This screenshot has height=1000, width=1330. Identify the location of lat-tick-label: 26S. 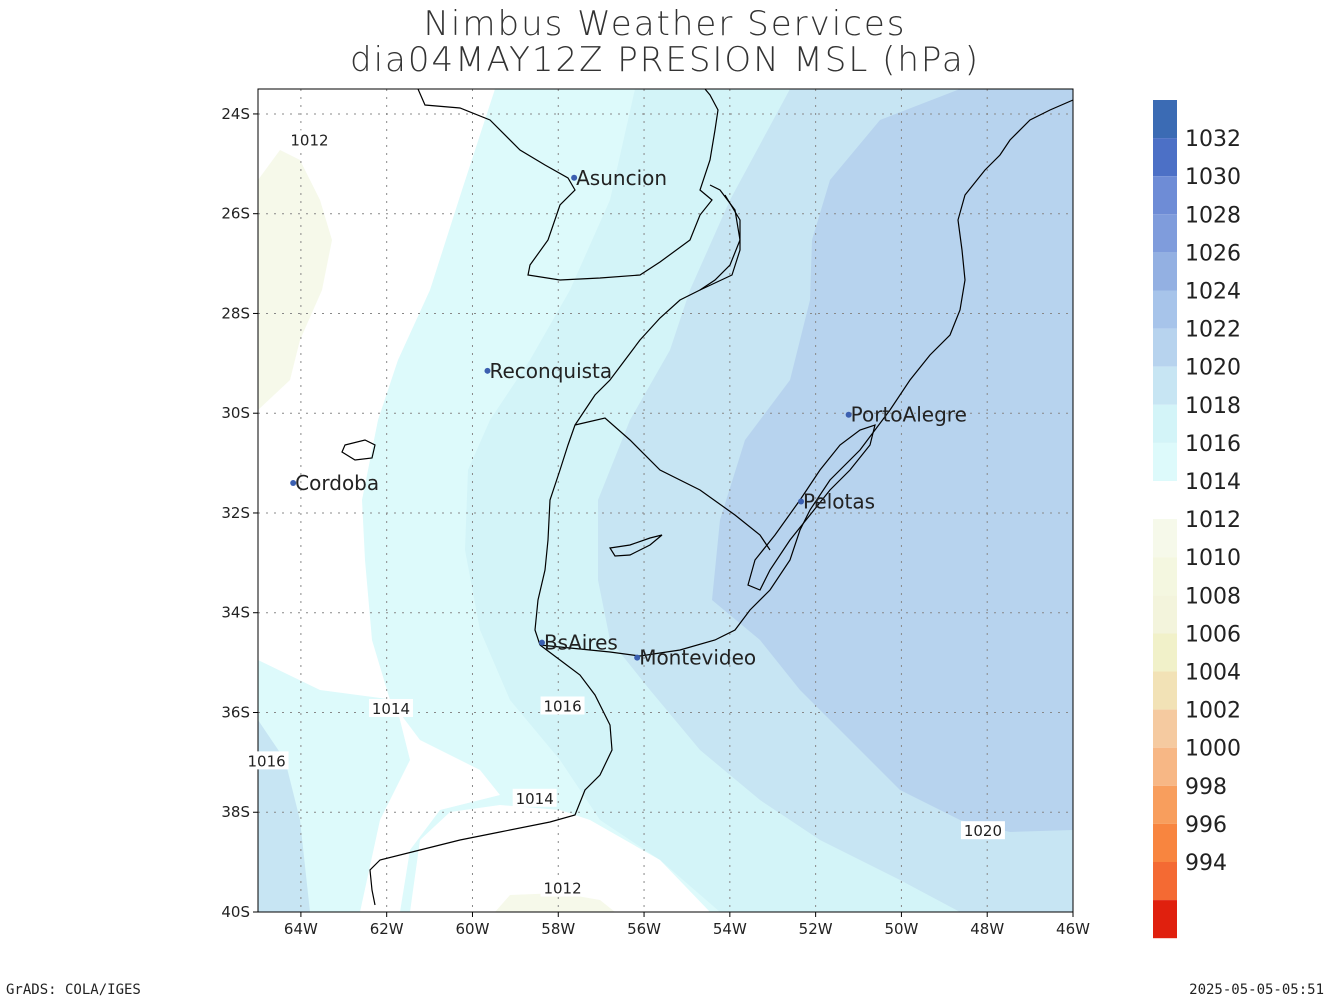
(235, 214).